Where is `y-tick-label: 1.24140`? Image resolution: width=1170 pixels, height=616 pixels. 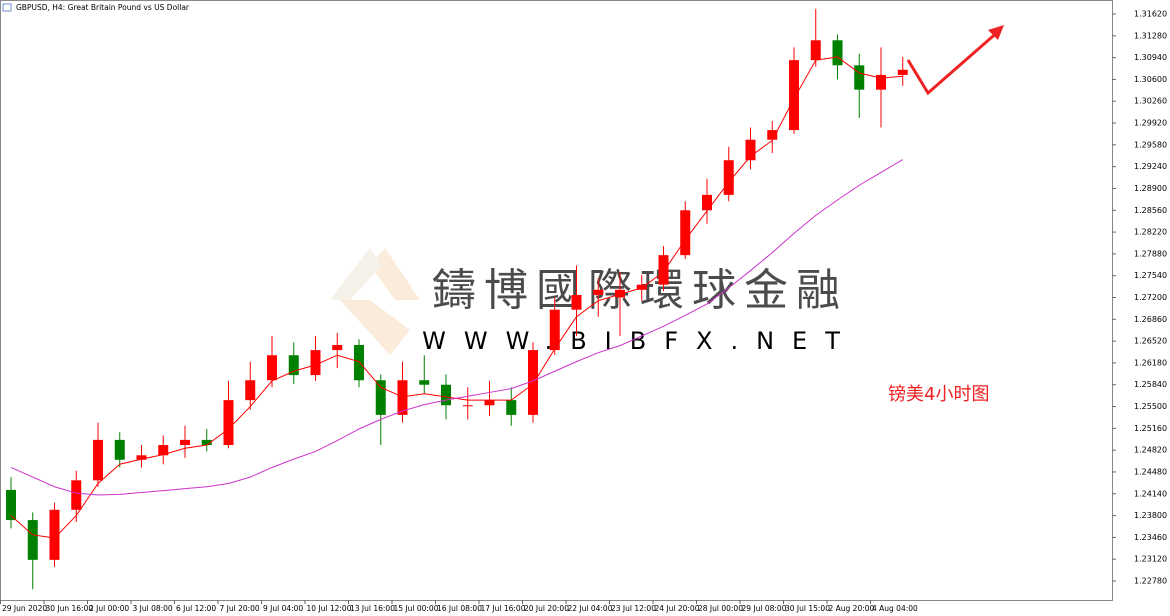
y-tick-label: 1.24140 is located at coordinates (1150, 493).